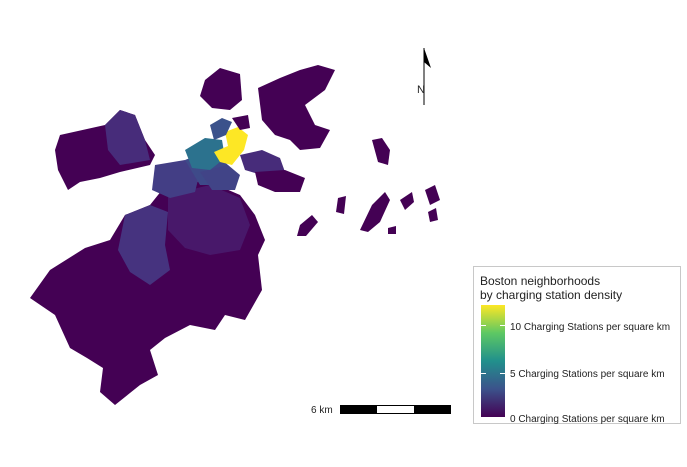 The width and height of the screenshot is (687, 467). I want to click on legend-title-line1: Boston neighborhoods, so click(540, 281).